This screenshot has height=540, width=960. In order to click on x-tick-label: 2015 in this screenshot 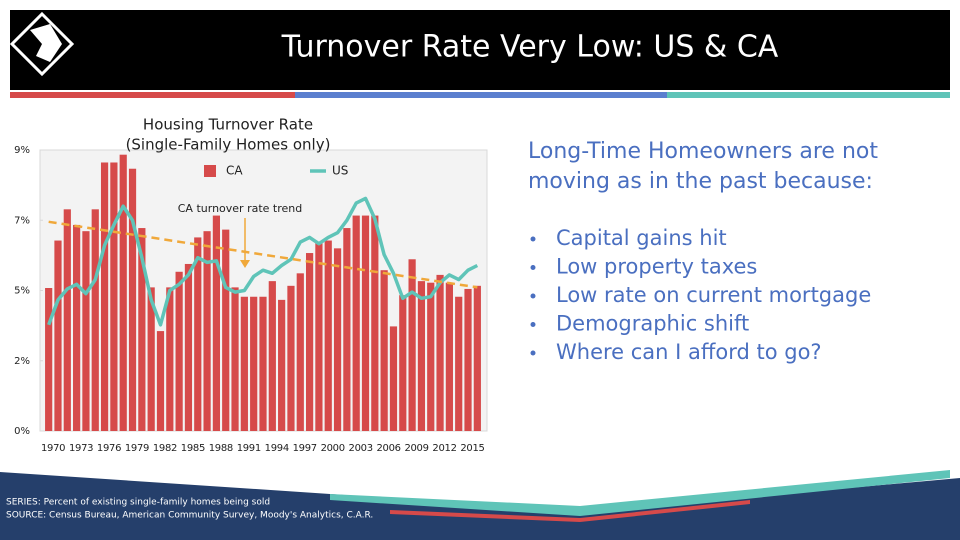, I will do `click(472, 448)`.